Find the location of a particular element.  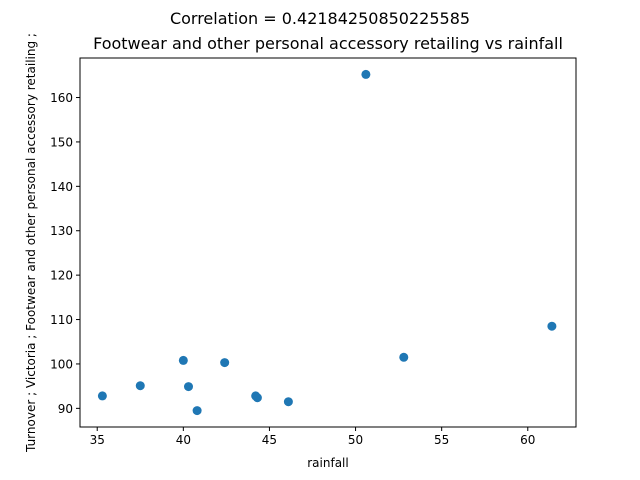

x-tick-label: 40 is located at coordinates (183, 440).